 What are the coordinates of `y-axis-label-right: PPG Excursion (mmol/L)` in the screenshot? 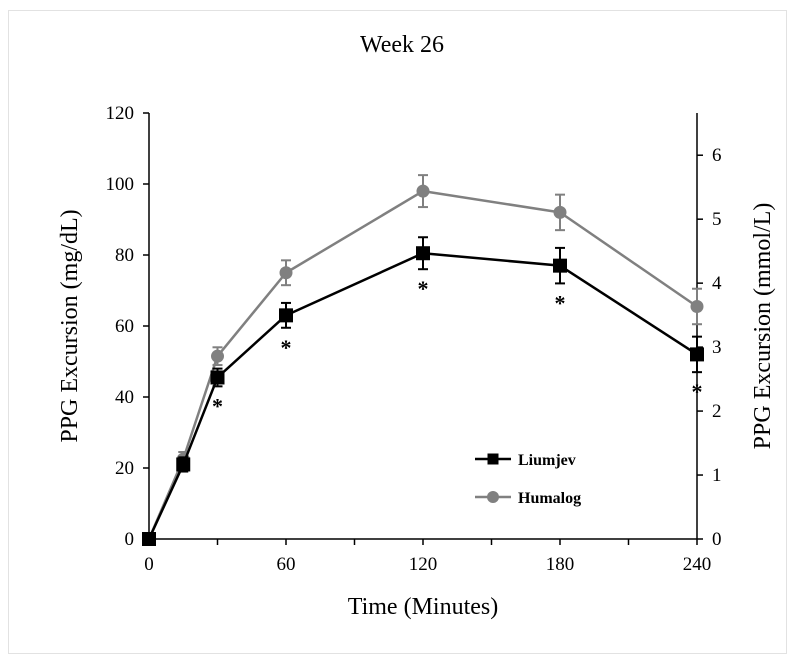 It's located at (763, 326).